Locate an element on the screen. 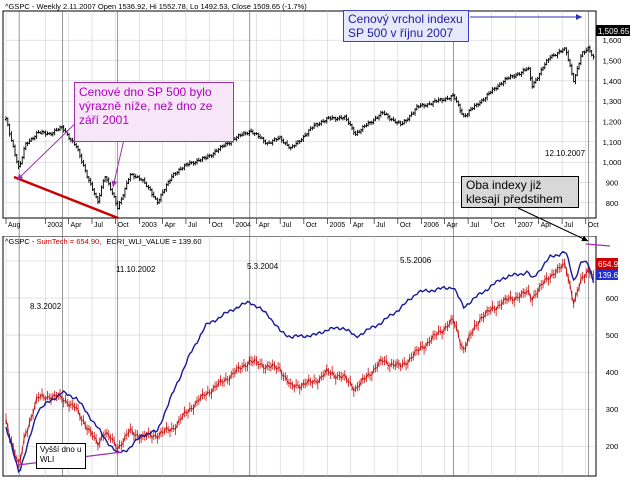 The width and height of the screenshot is (640, 480). callout-wli-higher-low: Vyšší dno u WLI is located at coordinates (61, 456).